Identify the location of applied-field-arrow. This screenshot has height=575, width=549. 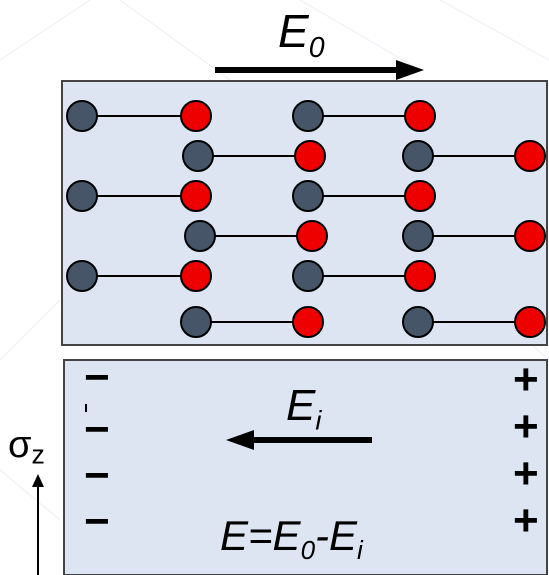
(319, 70).